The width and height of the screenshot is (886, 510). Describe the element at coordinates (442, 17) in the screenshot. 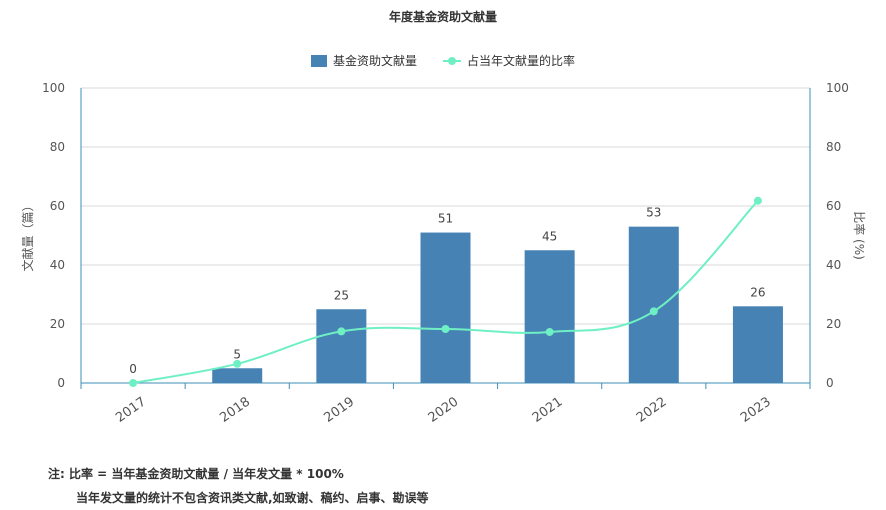

I see `chart-title: 年度基金资助文献量` at that location.